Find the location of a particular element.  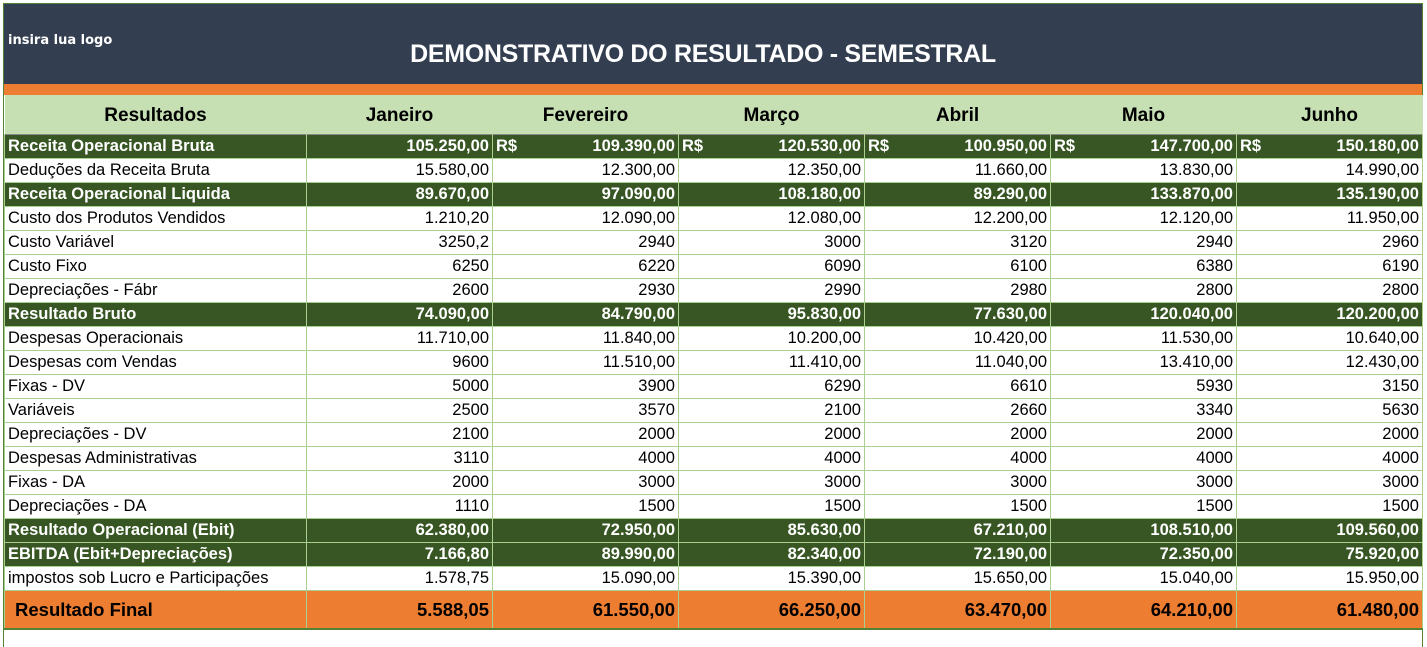

value-cell: 2600 is located at coordinates (399, 290).